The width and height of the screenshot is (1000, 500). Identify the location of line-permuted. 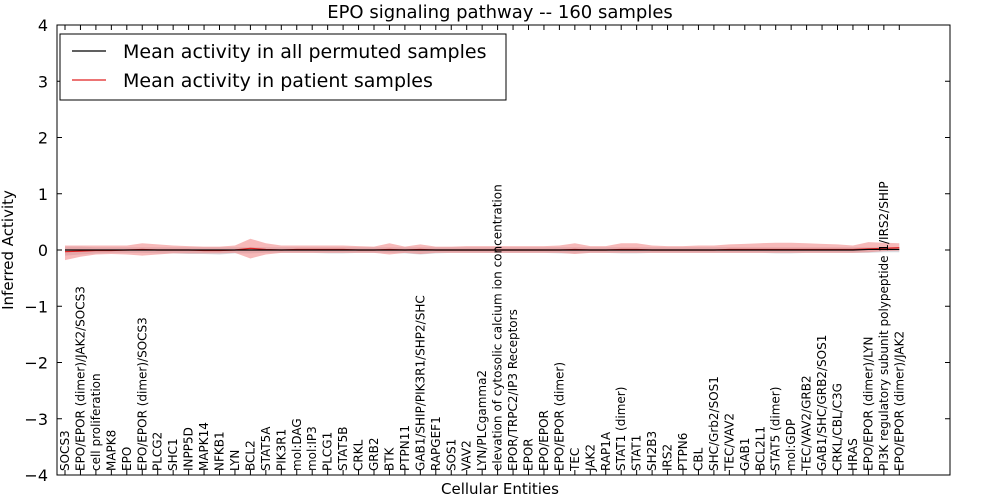
(482, 249).